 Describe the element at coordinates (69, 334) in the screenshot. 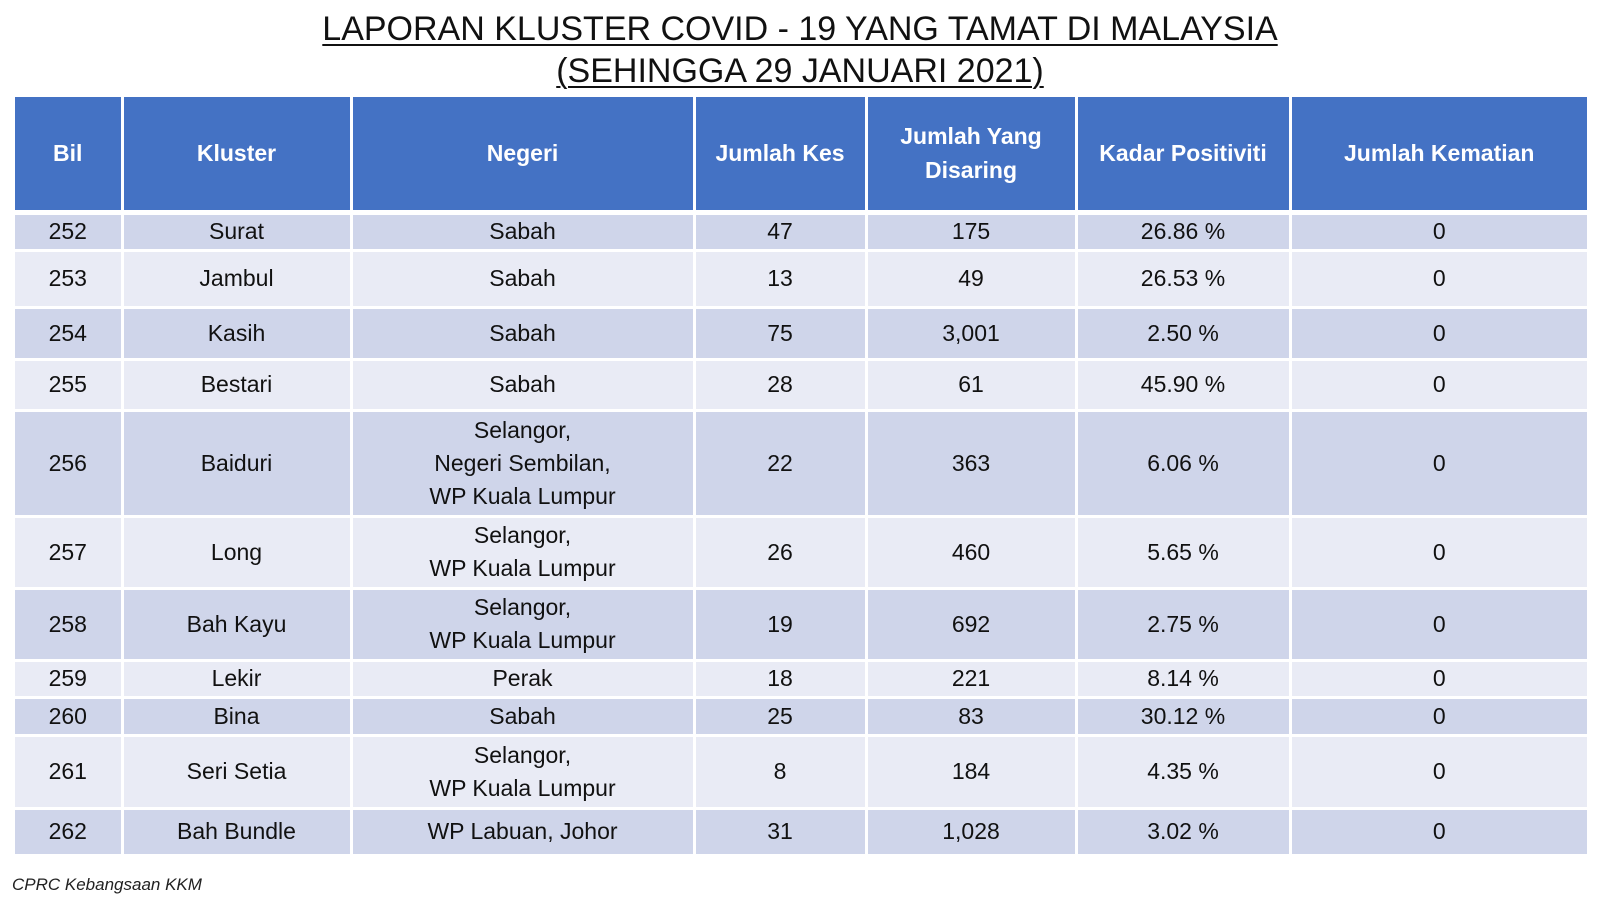

I see `cell-bil: 254` at that location.